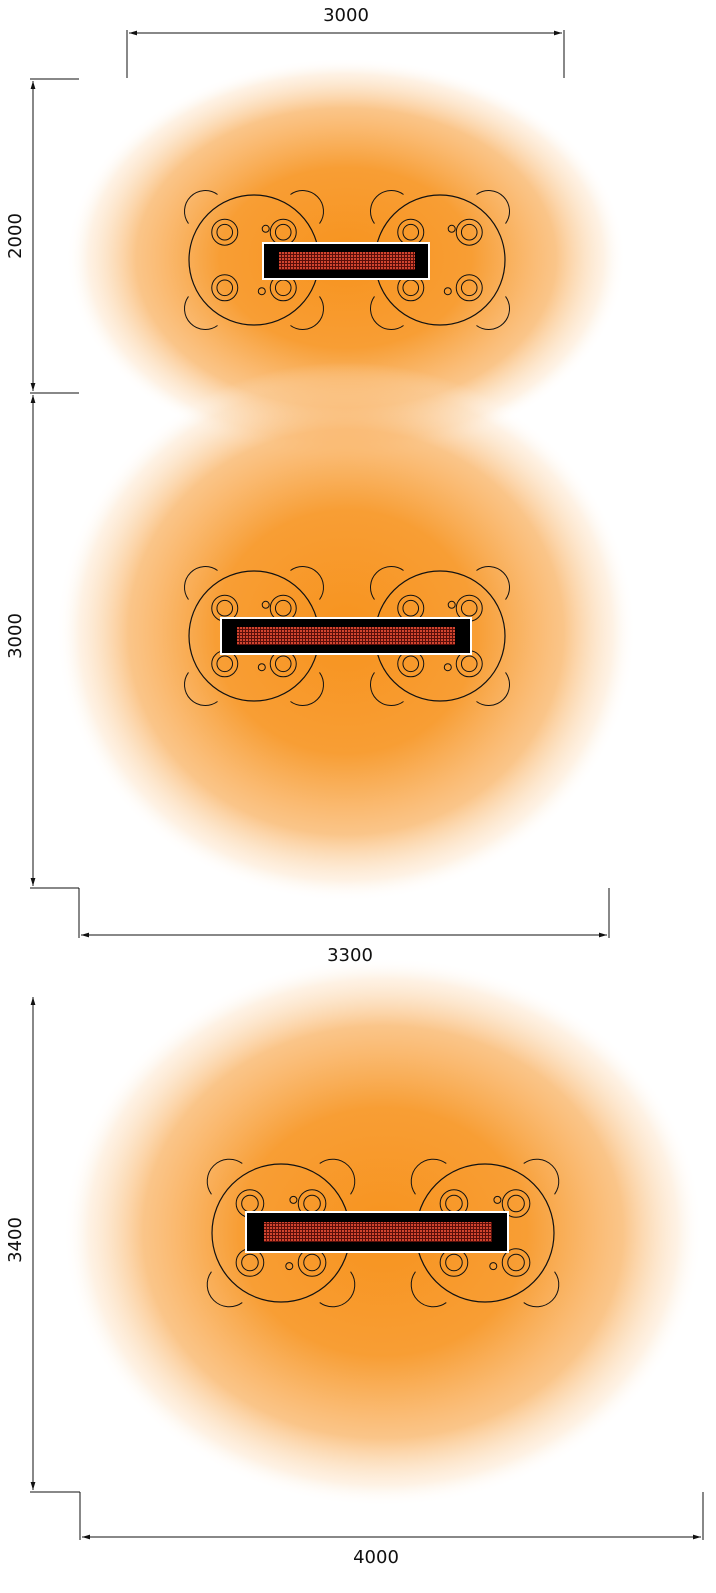  I want to click on dim-top-width: 3000, so click(346, 15).